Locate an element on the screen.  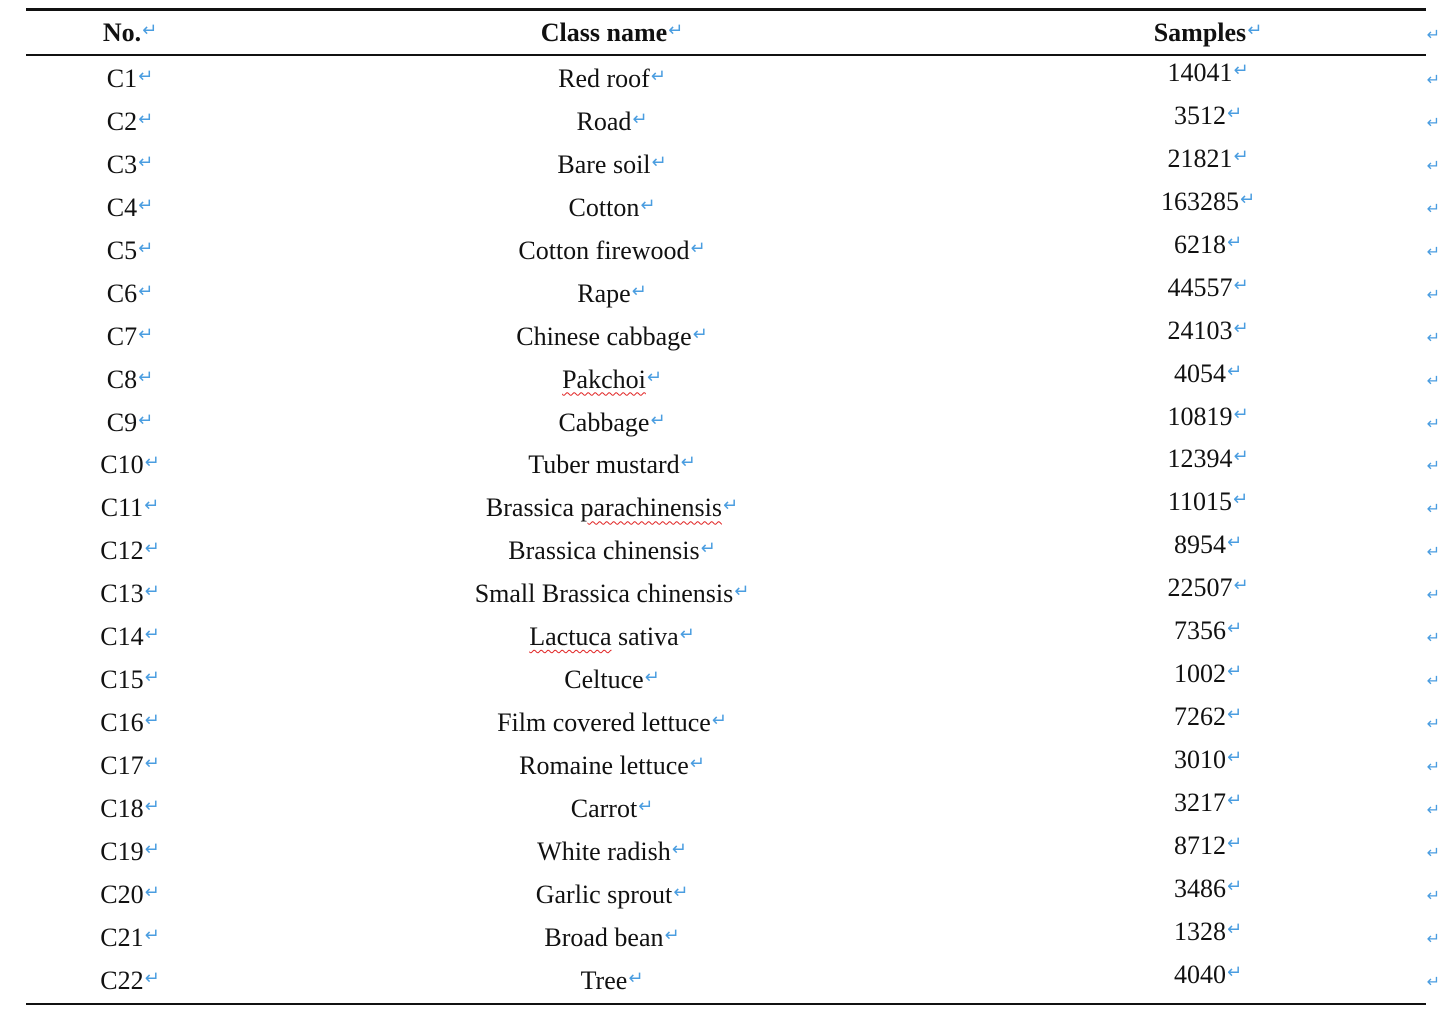
spellcheck-flag: parachinensis is located at coordinates (651, 508).